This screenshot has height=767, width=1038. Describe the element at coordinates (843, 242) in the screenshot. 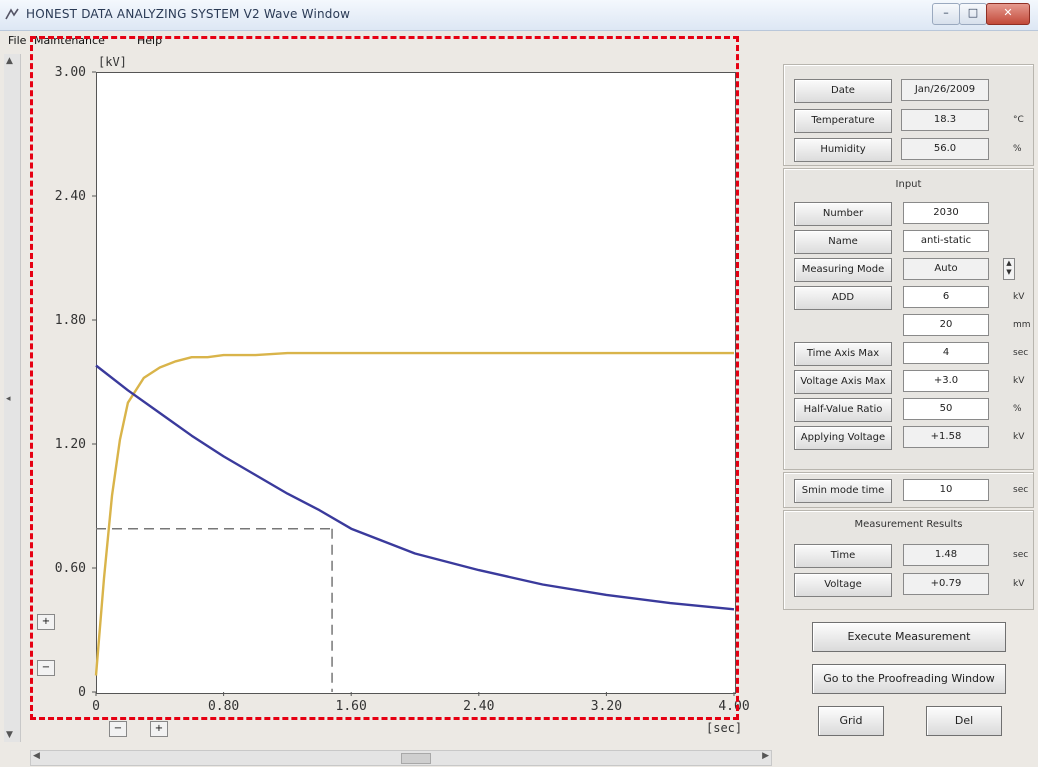

I see `name-button: Name` at that location.